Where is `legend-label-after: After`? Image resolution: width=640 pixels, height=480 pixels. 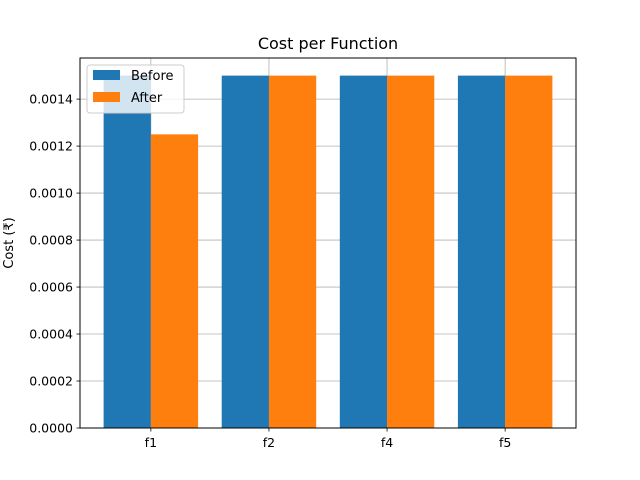
legend-label-after: After is located at coordinates (147, 98).